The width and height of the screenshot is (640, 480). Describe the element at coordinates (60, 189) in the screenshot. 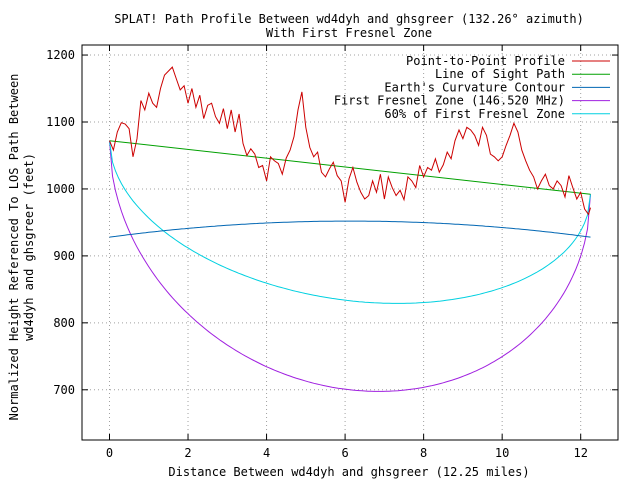

I see `y-tick-label: 1000` at that location.